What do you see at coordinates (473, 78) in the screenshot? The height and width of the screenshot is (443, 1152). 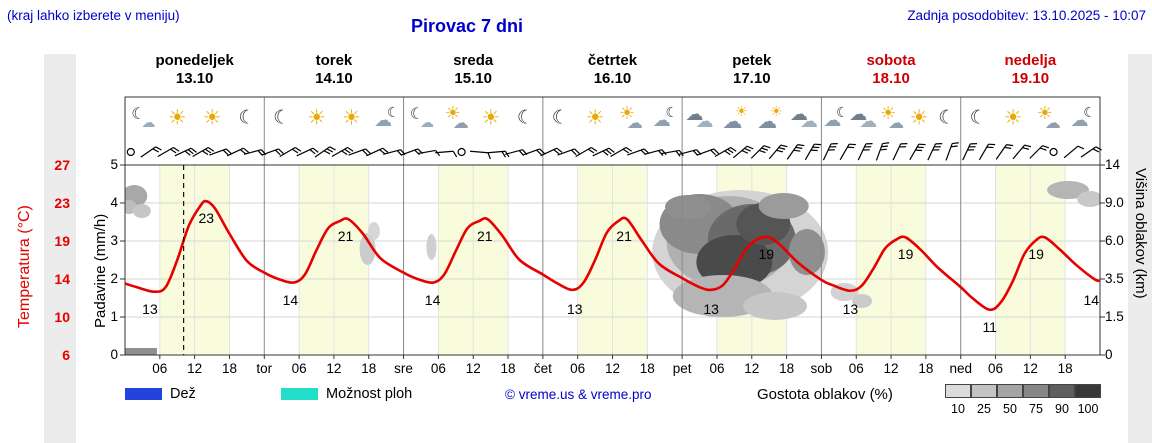 I see `day-date: 15.10` at bounding box center [473, 78].